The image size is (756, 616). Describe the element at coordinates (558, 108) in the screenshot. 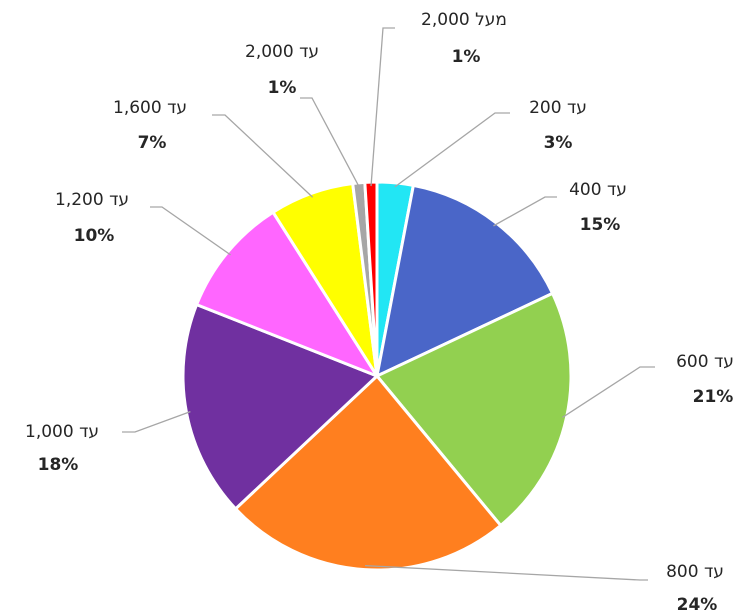

I see `slice-label: עד 200` at that location.